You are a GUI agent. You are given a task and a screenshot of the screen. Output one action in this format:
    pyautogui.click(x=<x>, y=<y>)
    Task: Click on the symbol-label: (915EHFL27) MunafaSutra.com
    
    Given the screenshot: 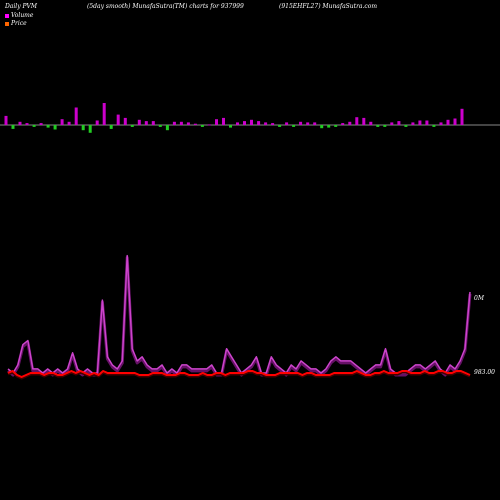 What is the action you would take?
    pyautogui.click(x=328, y=6)
    